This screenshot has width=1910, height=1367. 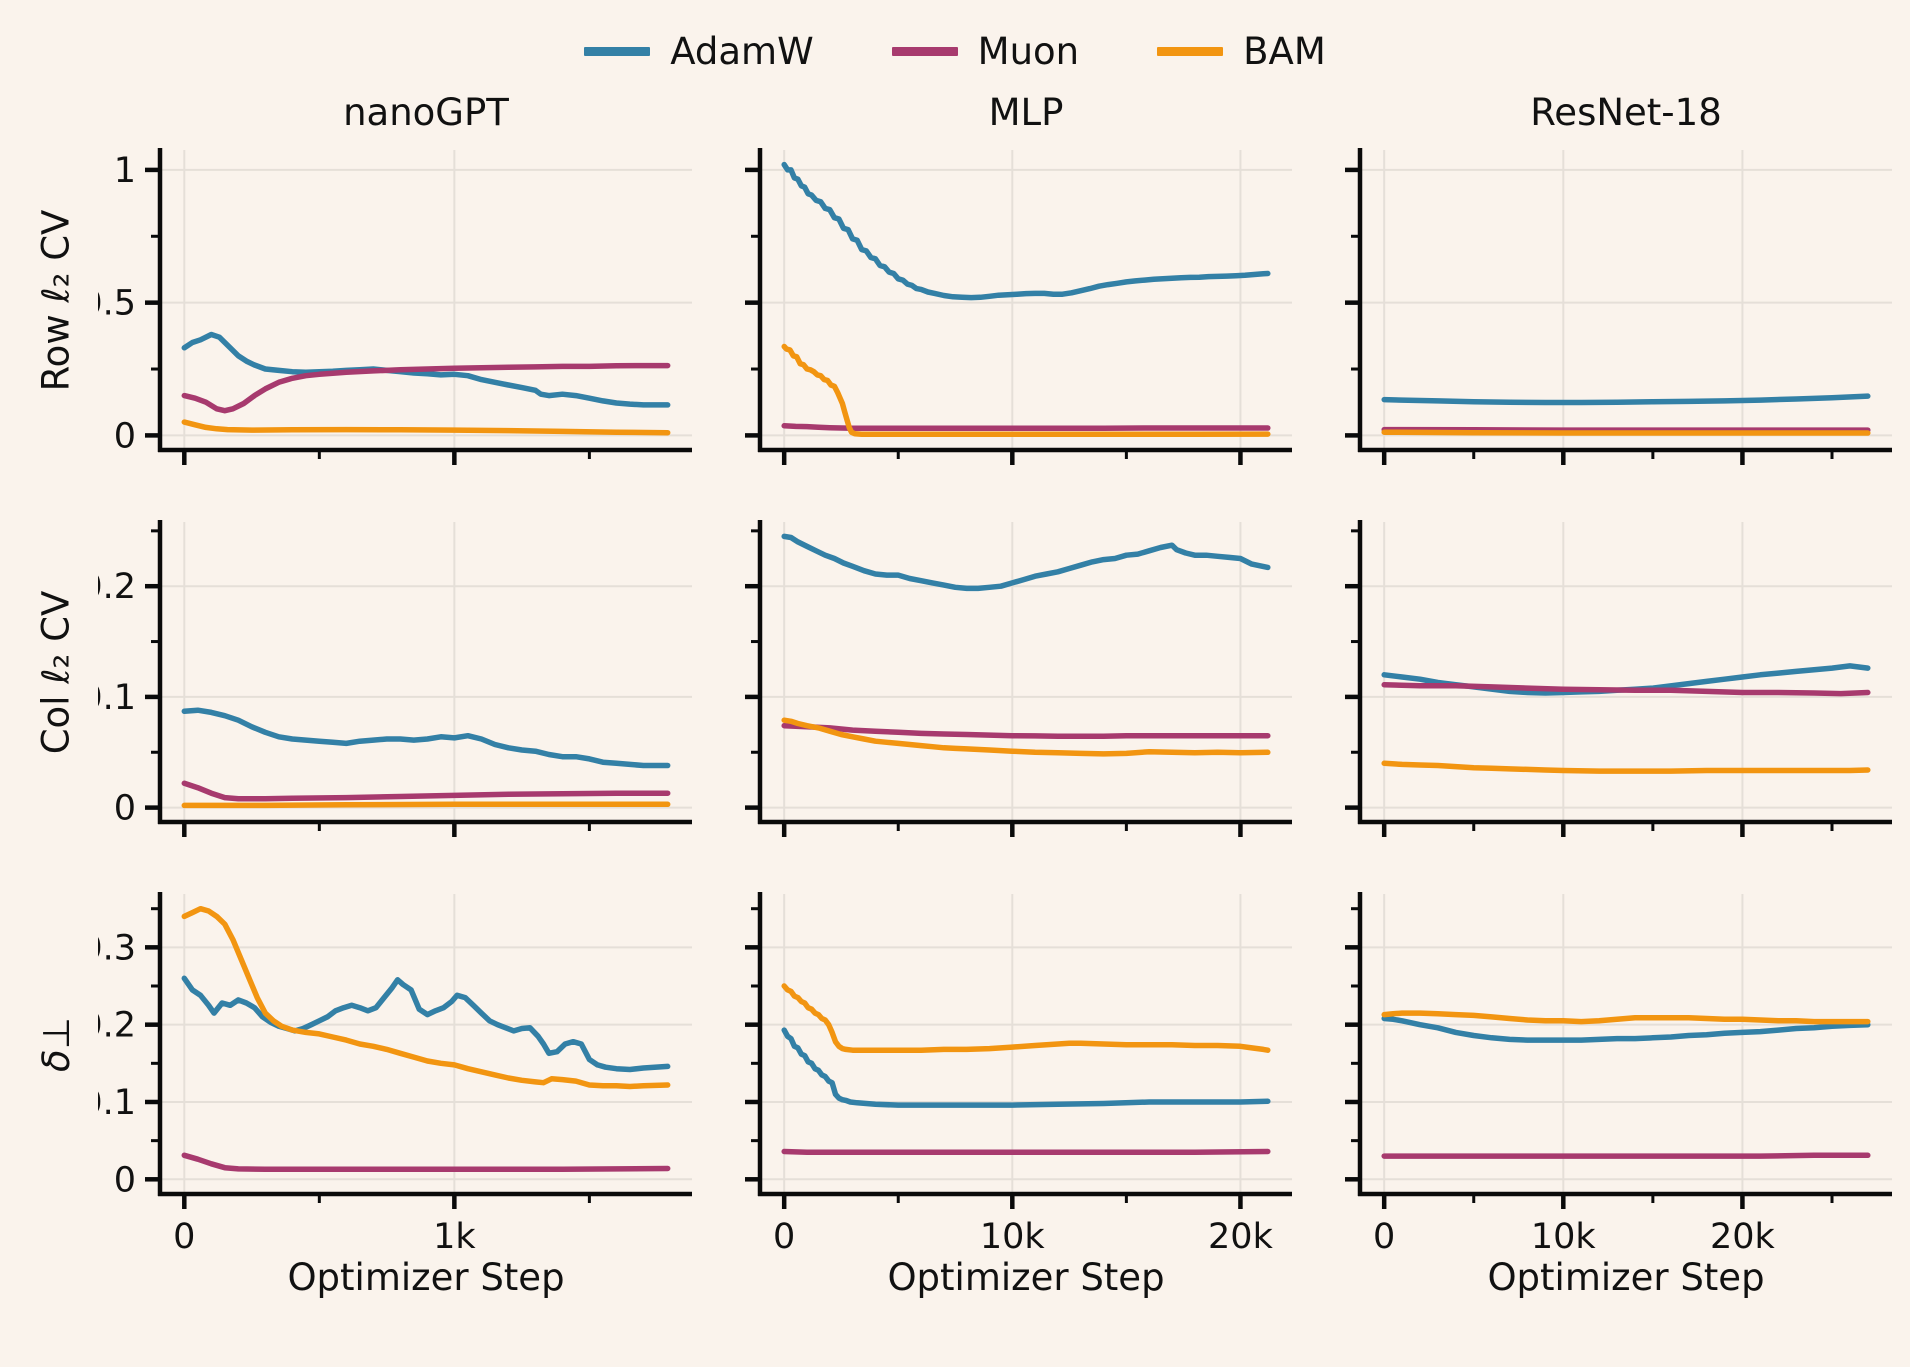 What do you see at coordinates (125, 171) in the screenshot?
I see `svg-text: 1` at bounding box center [125, 171].